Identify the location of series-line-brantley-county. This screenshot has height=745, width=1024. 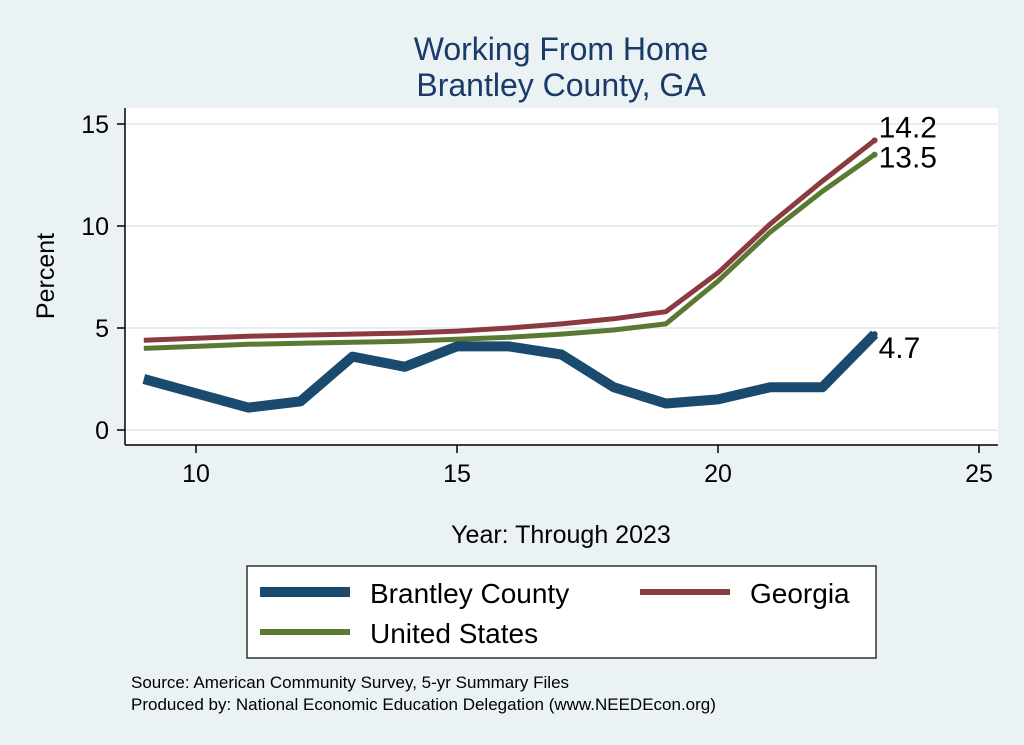
(510, 371).